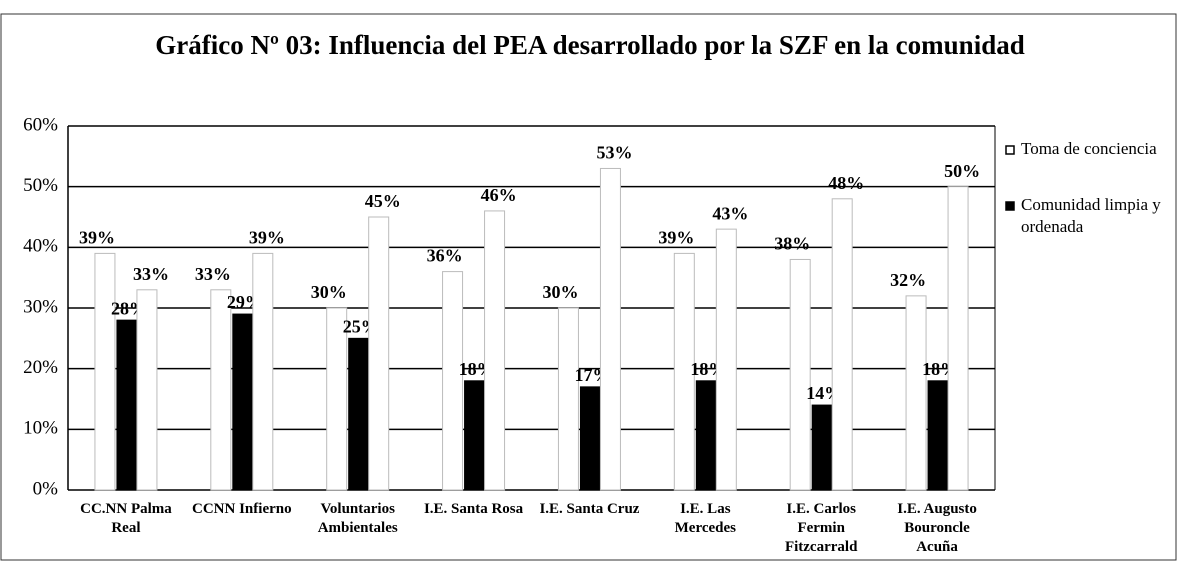  What do you see at coordinates (383, 201) in the screenshot?
I see `value-label: 45%` at bounding box center [383, 201].